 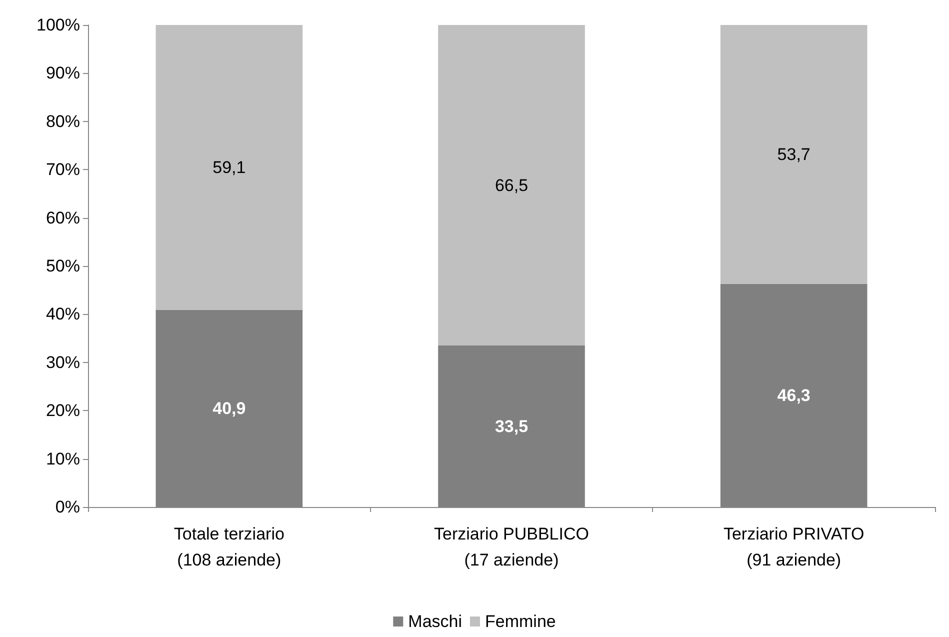 What do you see at coordinates (63, 266) in the screenshot?
I see `y-tick-label: 50%` at bounding box center [63, 266].